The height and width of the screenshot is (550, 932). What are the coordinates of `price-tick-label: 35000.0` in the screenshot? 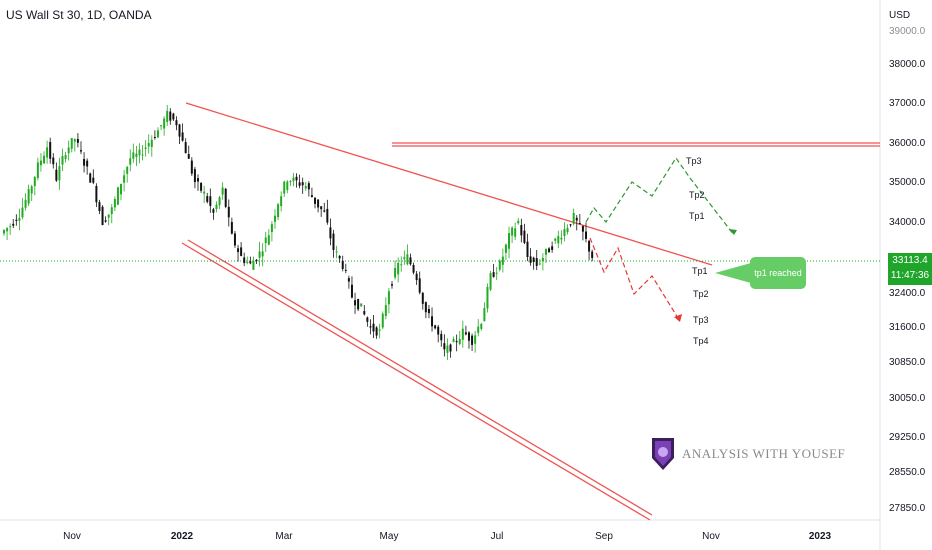 It's located at (907, 182).